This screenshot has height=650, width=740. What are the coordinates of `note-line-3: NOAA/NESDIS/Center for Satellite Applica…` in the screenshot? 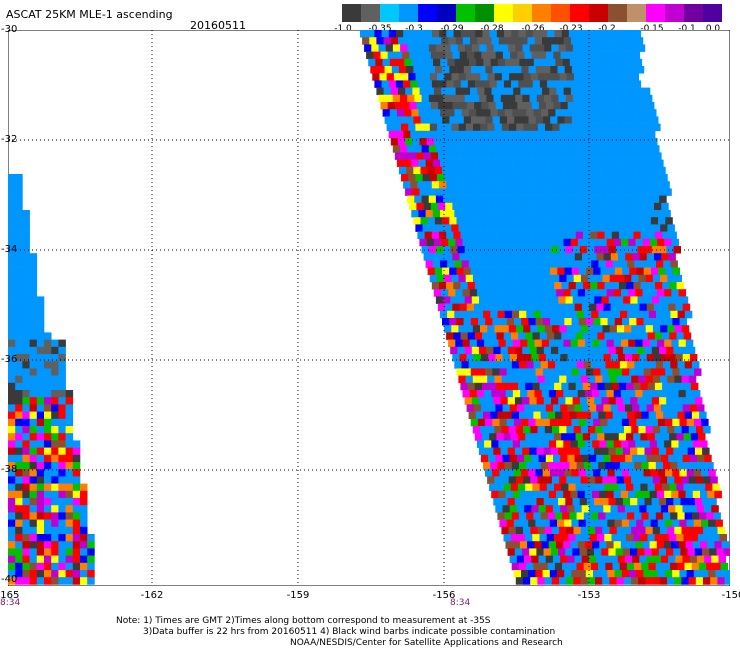 It's located at (426, 643).